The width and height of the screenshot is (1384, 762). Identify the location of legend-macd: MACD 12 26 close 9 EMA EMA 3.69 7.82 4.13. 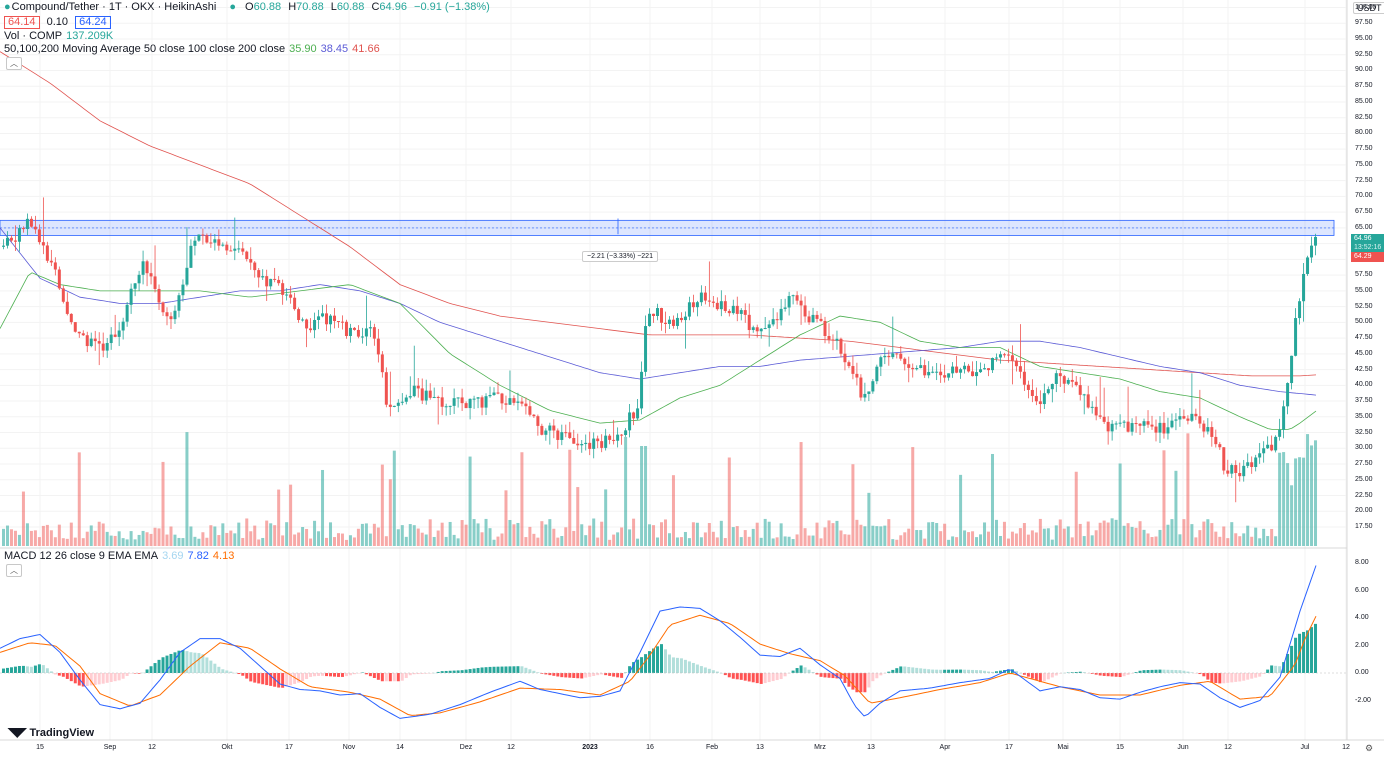
(121, 556).